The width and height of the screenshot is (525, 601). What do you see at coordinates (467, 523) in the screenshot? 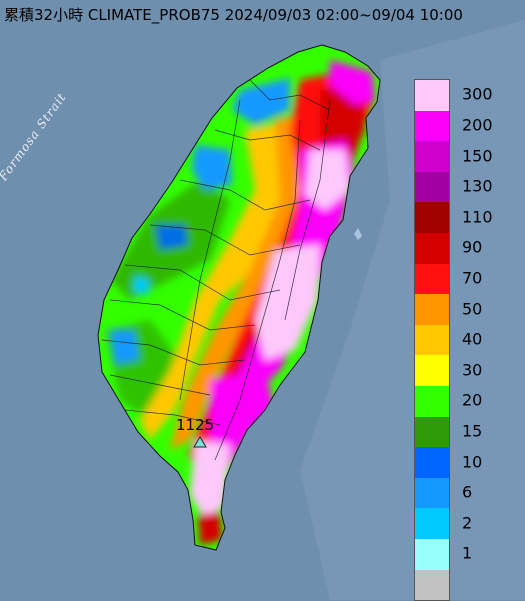
I see `legend-label: 2` at bounding box center [467, 523].